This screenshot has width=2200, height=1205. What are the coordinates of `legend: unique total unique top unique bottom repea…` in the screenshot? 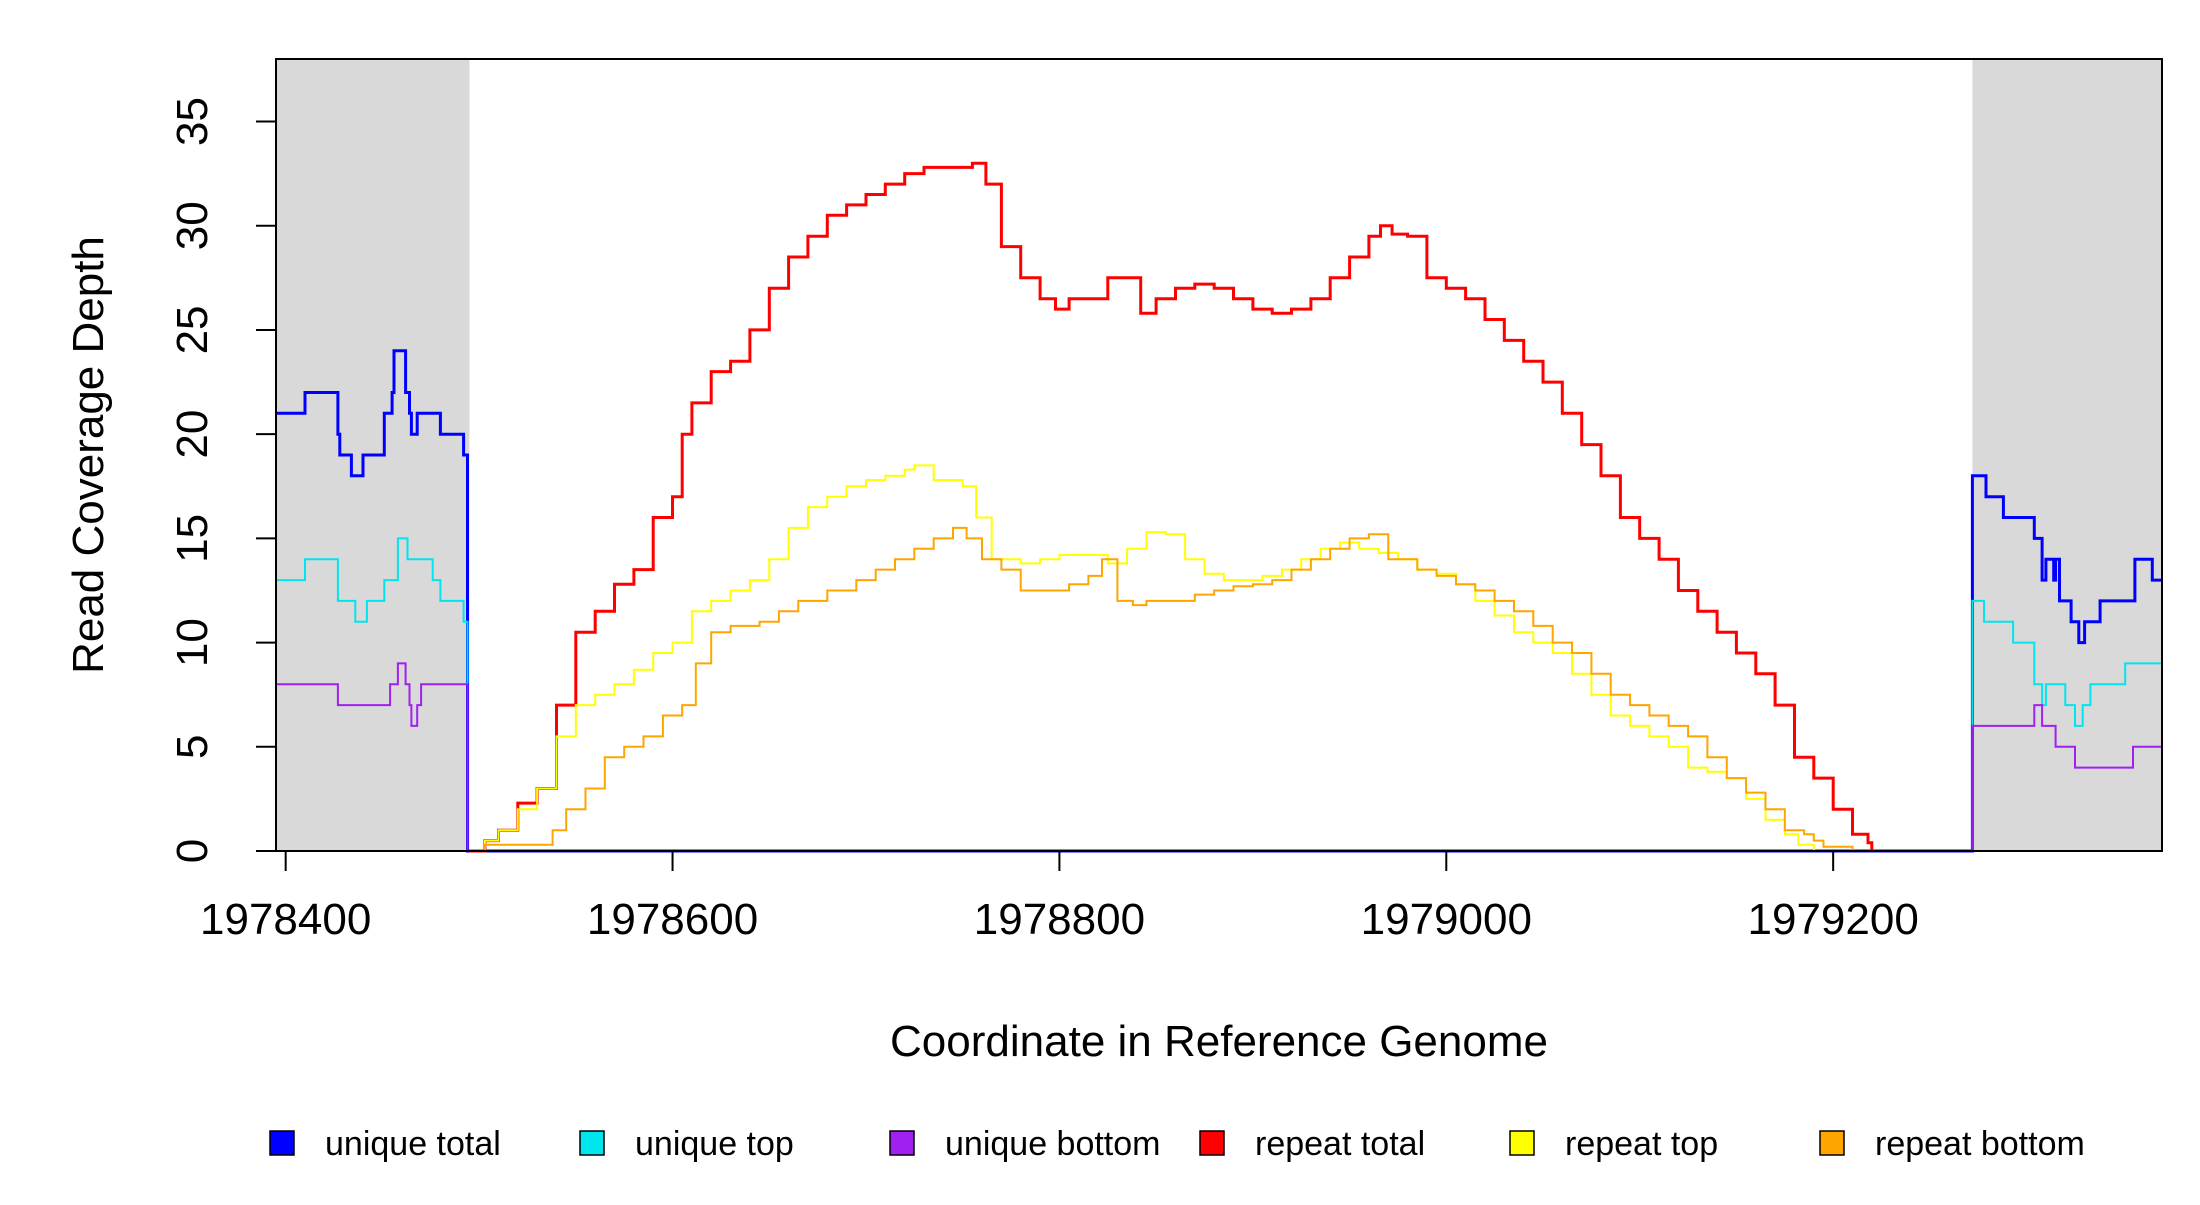 It's located at (1177, 1144).